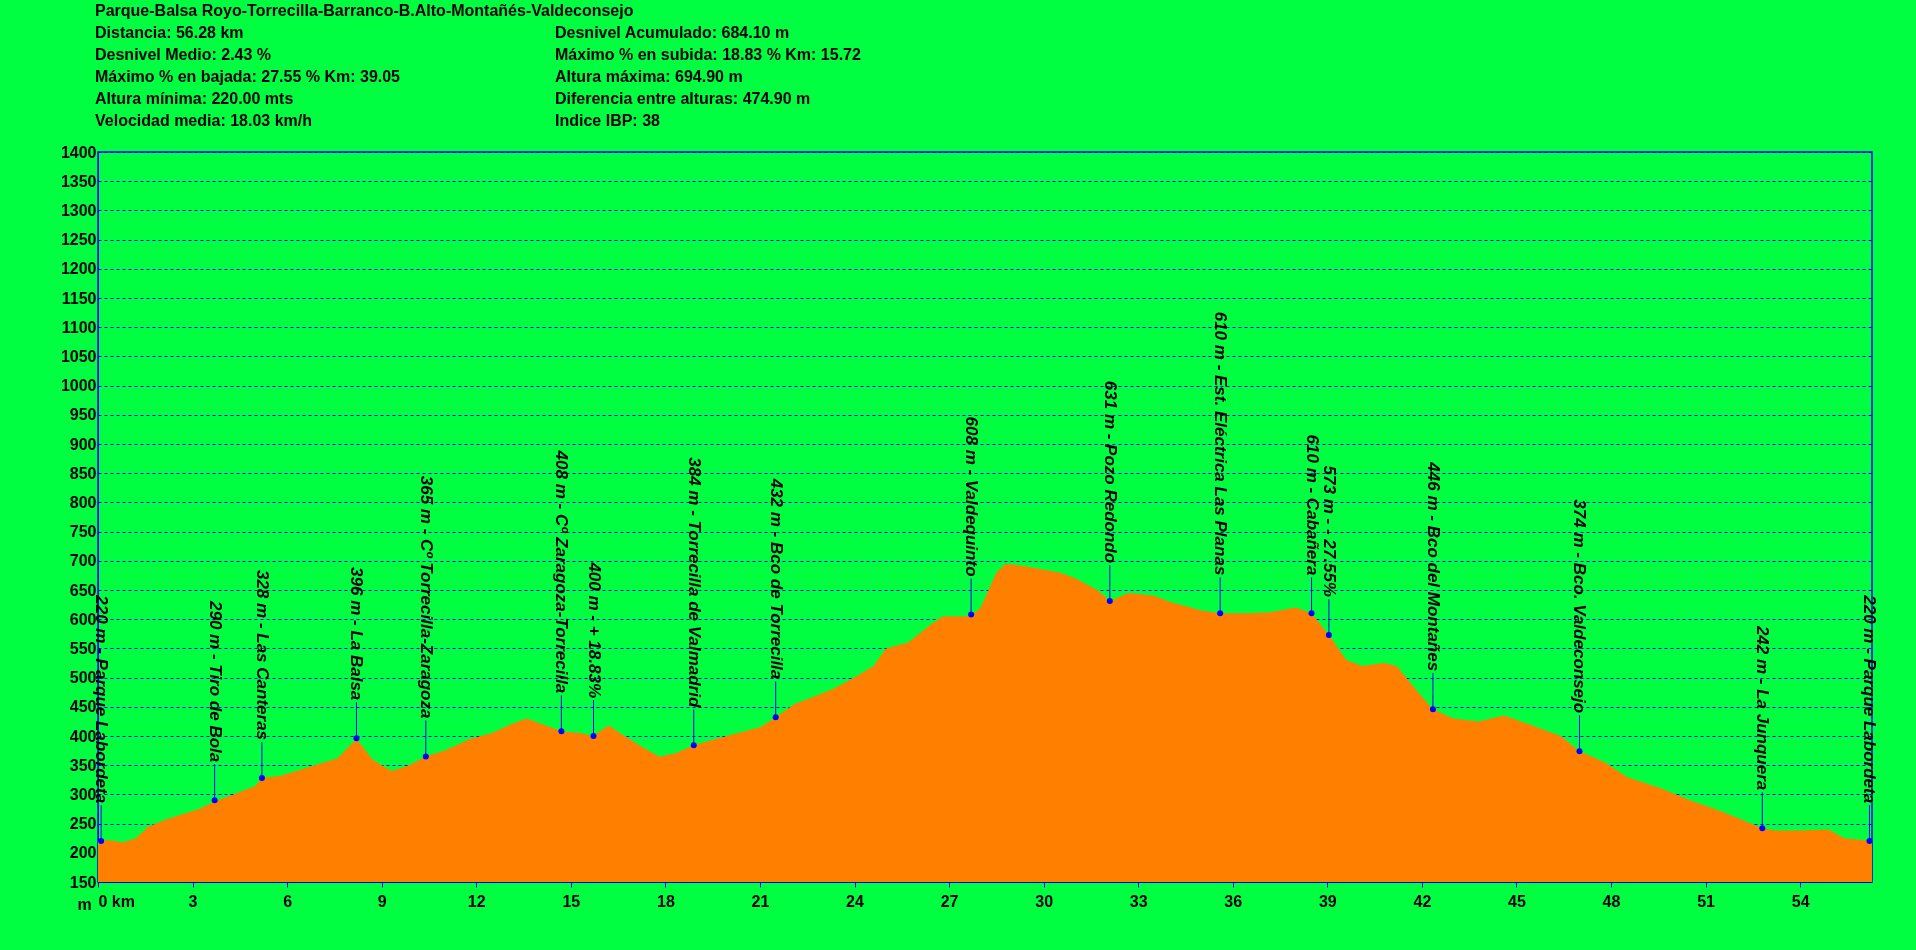  What do you see at coordinates (83, 532) in the screenshot?
I see `y-tick-label: 750` at bounding box center [83, 532].